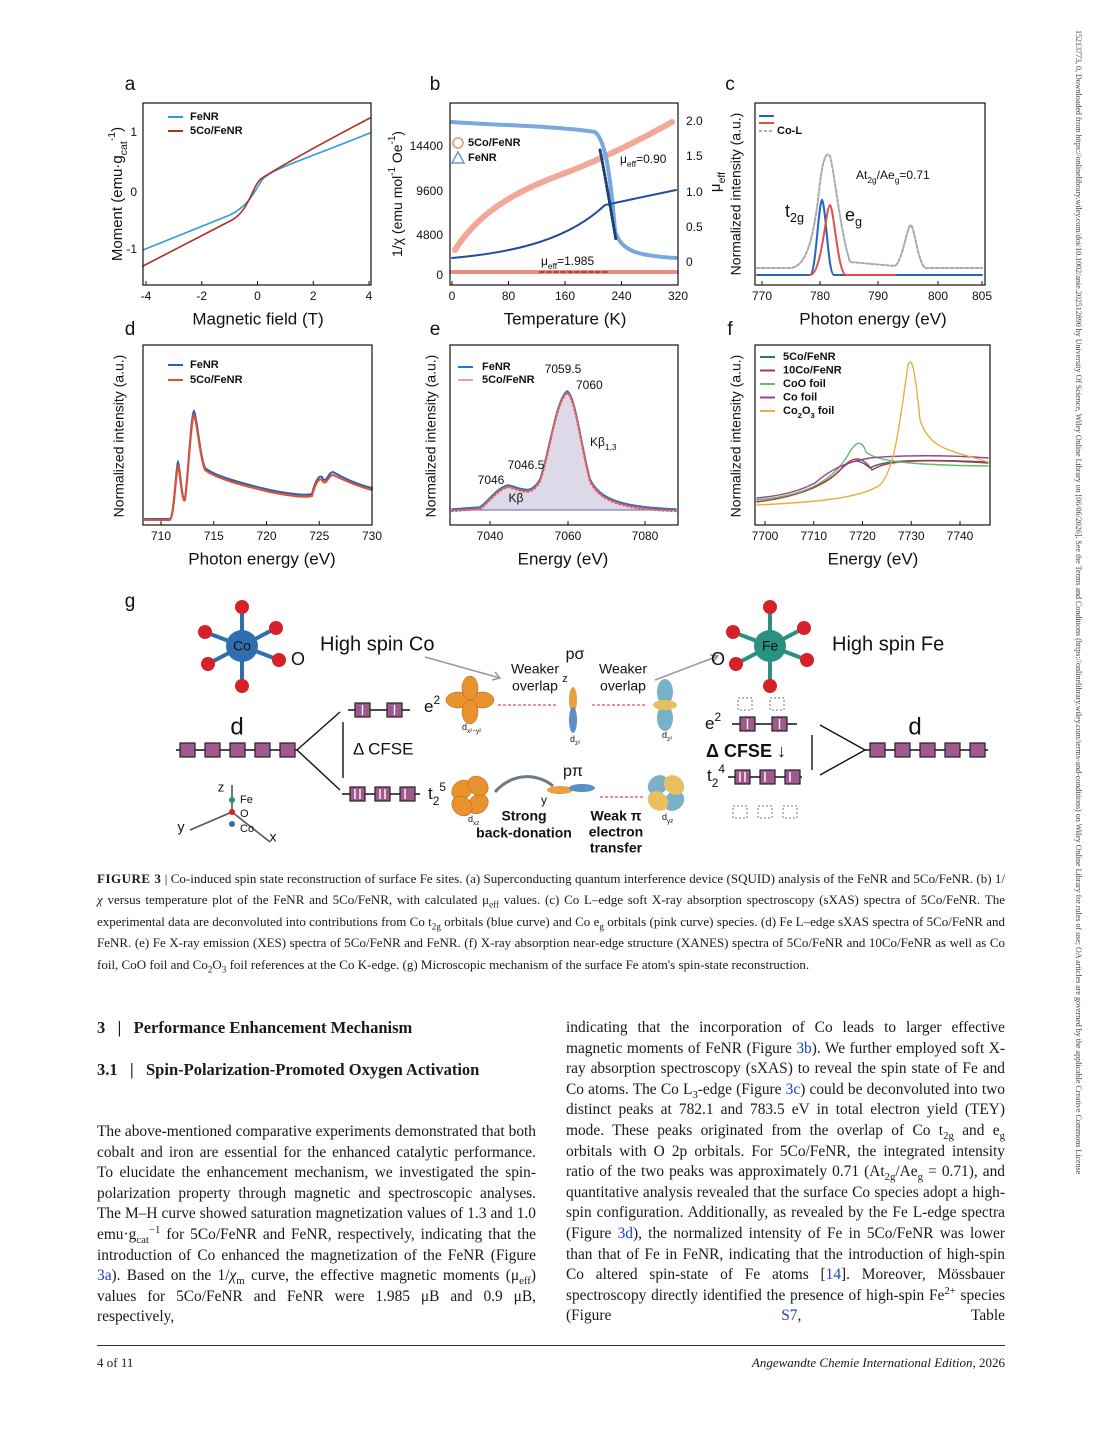 This screenshot has width=1103, height=1439. Describe the element at coordinates (789, 131) in the screenshot. I see `legend-label: Co-L` at that location.